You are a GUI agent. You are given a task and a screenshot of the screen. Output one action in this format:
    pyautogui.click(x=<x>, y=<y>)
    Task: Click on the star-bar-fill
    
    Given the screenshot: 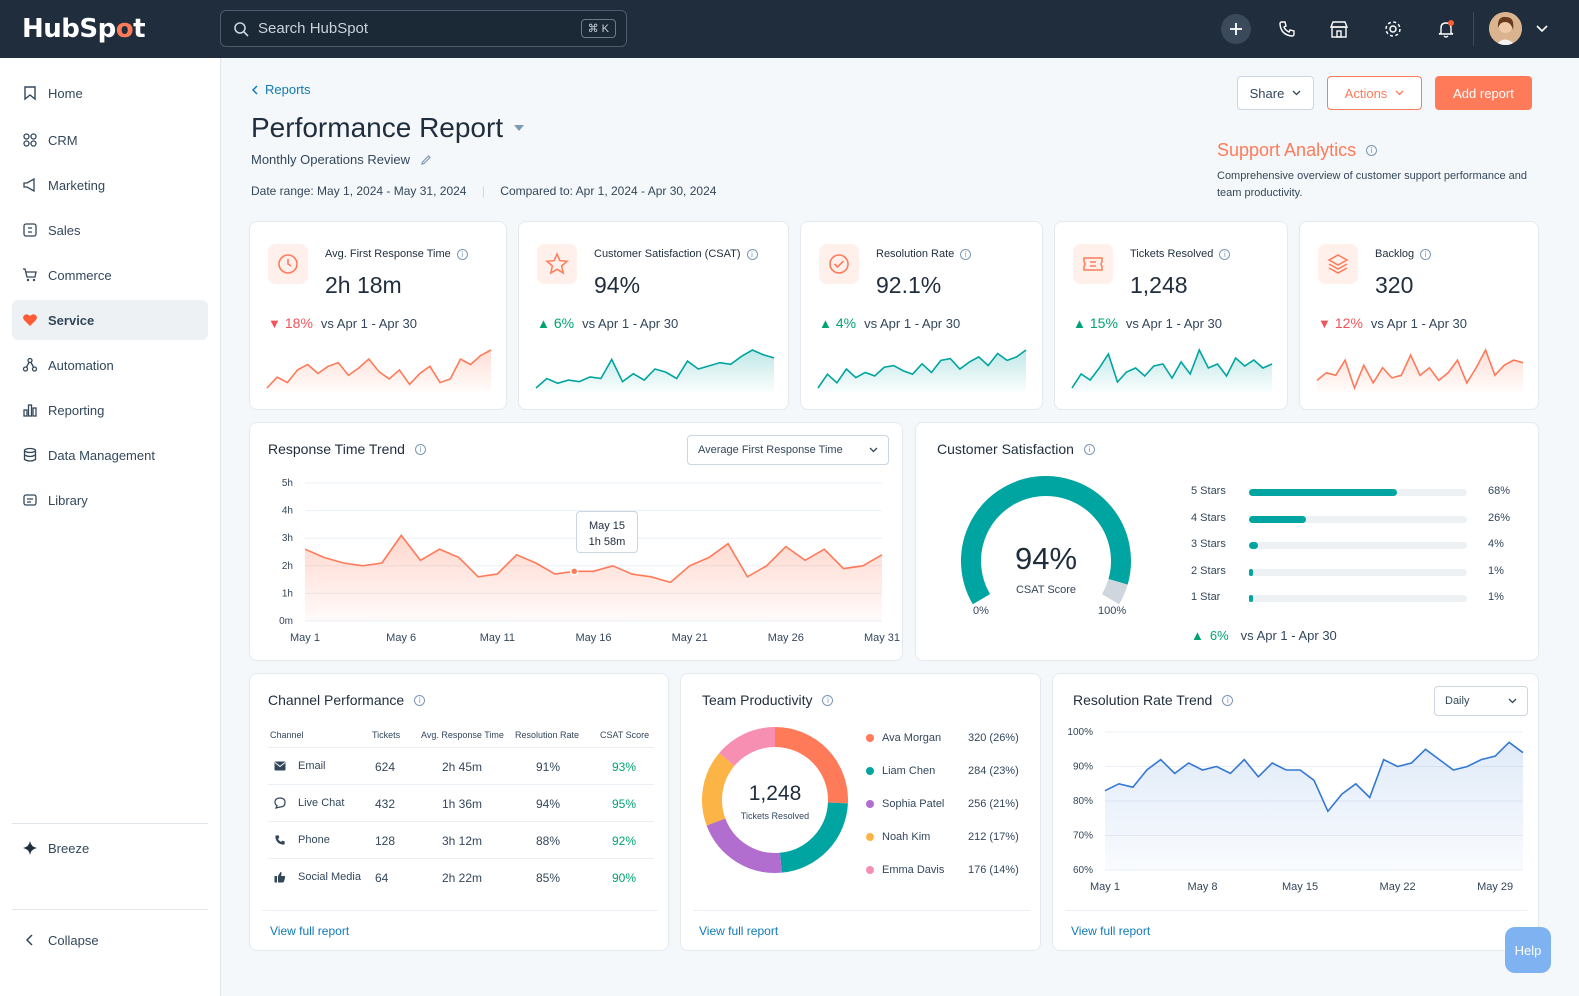 What is the action you would take?
    pyautogui.click(x=1251, y=572)
    